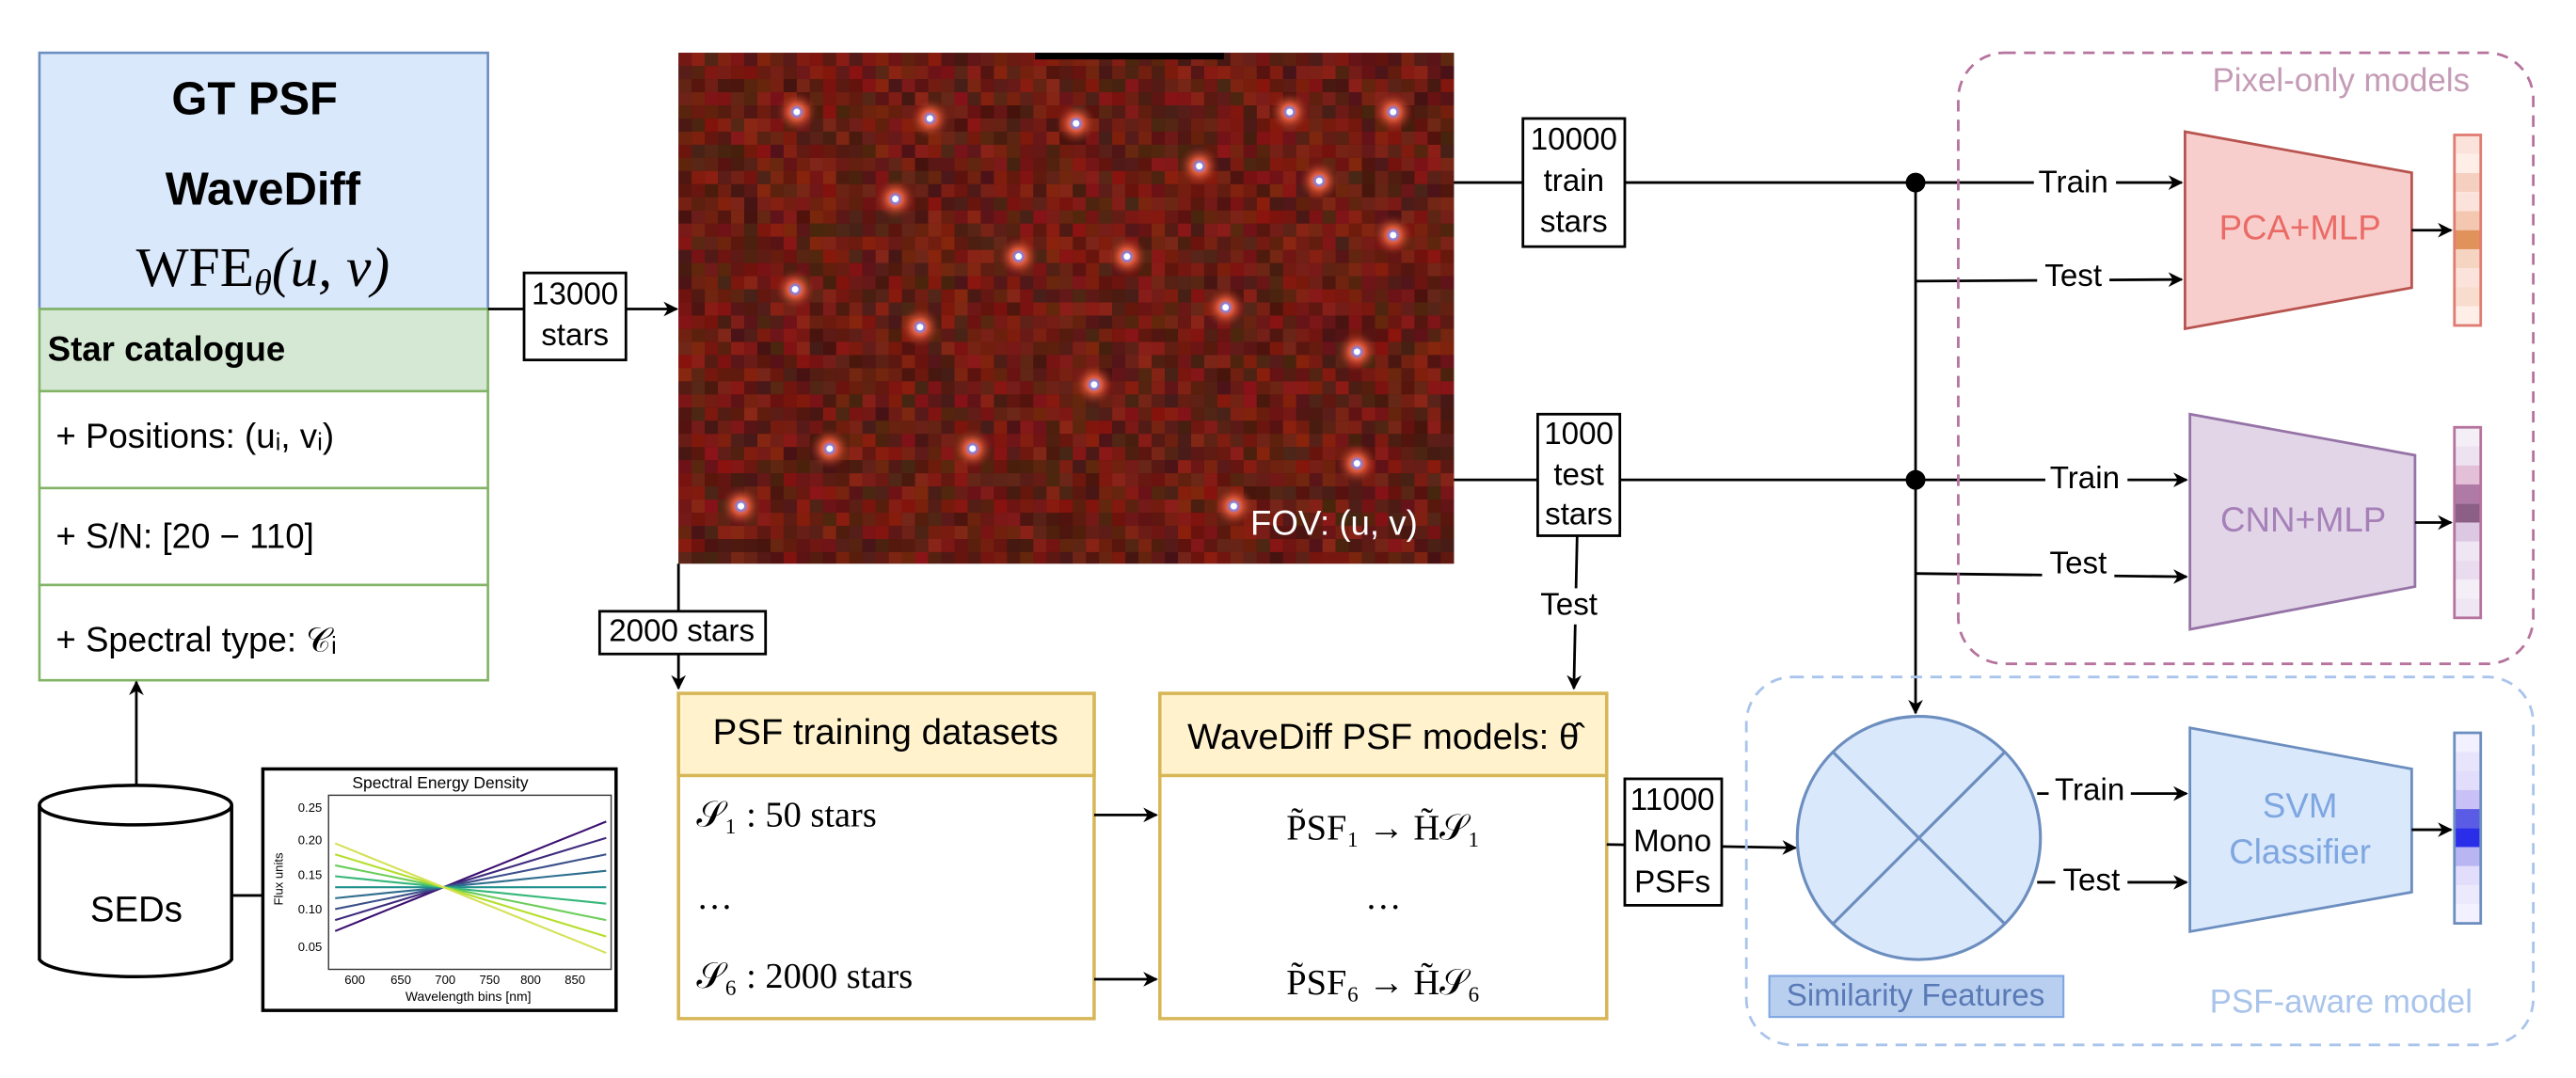  Describe the element at coordinates (445, 980) in the screenshot. I see `sed-x-tick-label: 700` at that location.